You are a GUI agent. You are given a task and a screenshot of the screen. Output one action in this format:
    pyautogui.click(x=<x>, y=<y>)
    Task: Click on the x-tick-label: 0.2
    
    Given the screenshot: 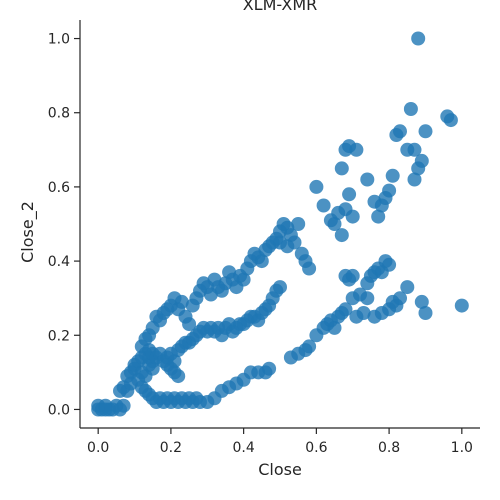 What is the action you would take?
    pyautogui.click(x=171, y=448)
    